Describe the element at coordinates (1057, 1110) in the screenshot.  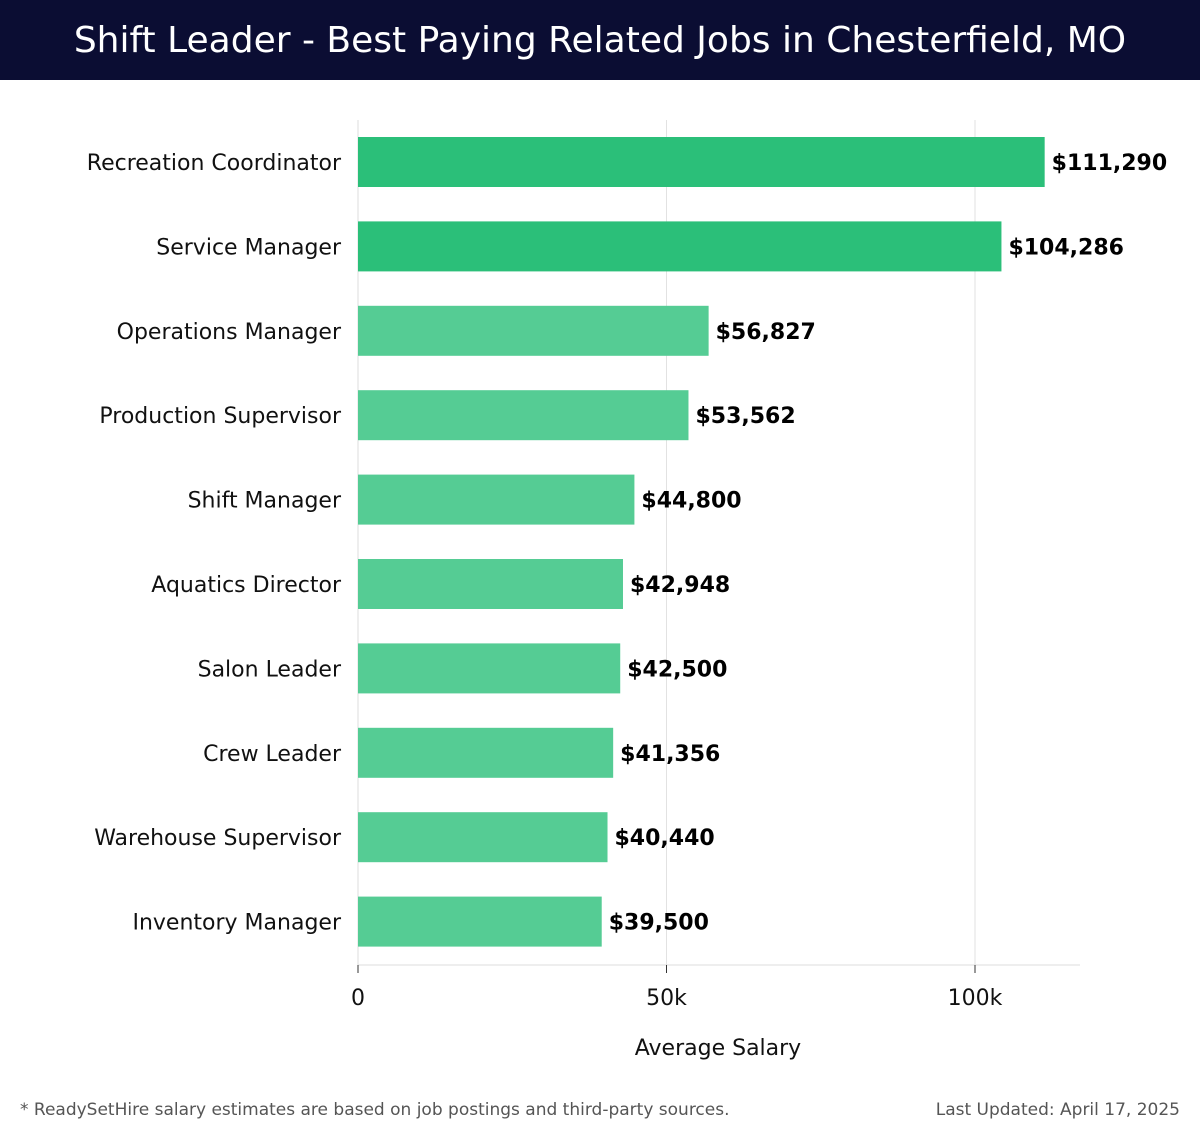
I see `last-updated: Last Updated: April 17, 2025` at that location.